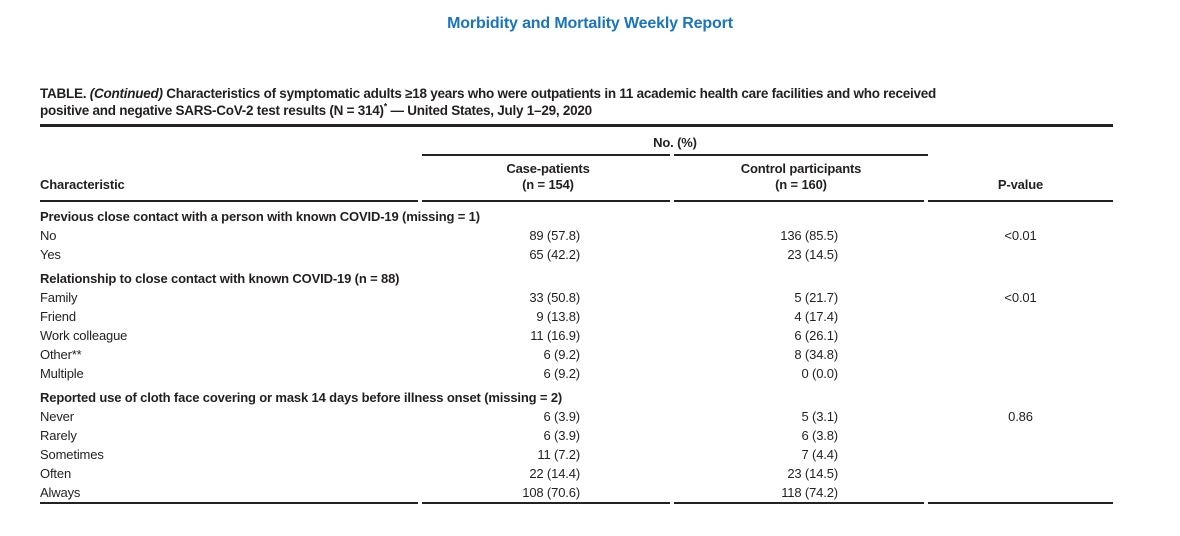 Image resolution: width=1180 pixels, height=536 pixels. What do you see at coordinates (48, 235) in the screenshot?
I see `row-label: No` at bounding box center [48, 235].